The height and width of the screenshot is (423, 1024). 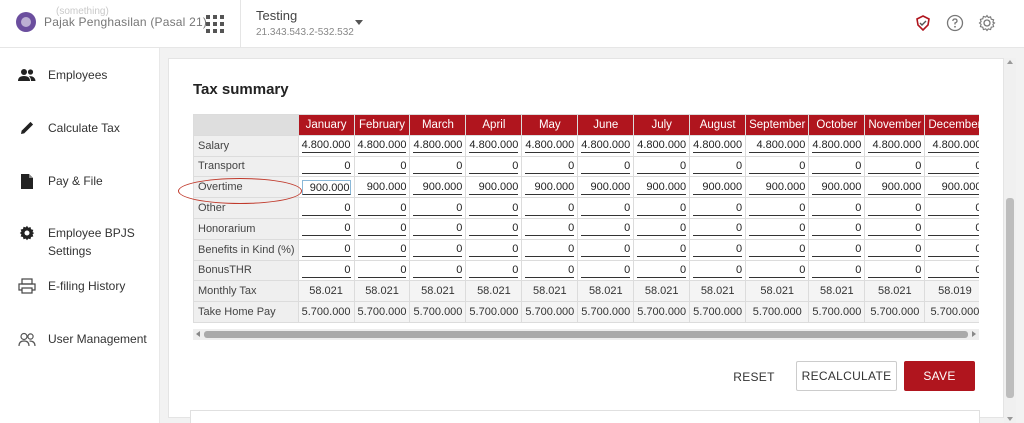 What do you see at coordinates (83, 75) in the screenshot?
I see `sidebar-item-employees: Employees` at bounding box center [83, 75].